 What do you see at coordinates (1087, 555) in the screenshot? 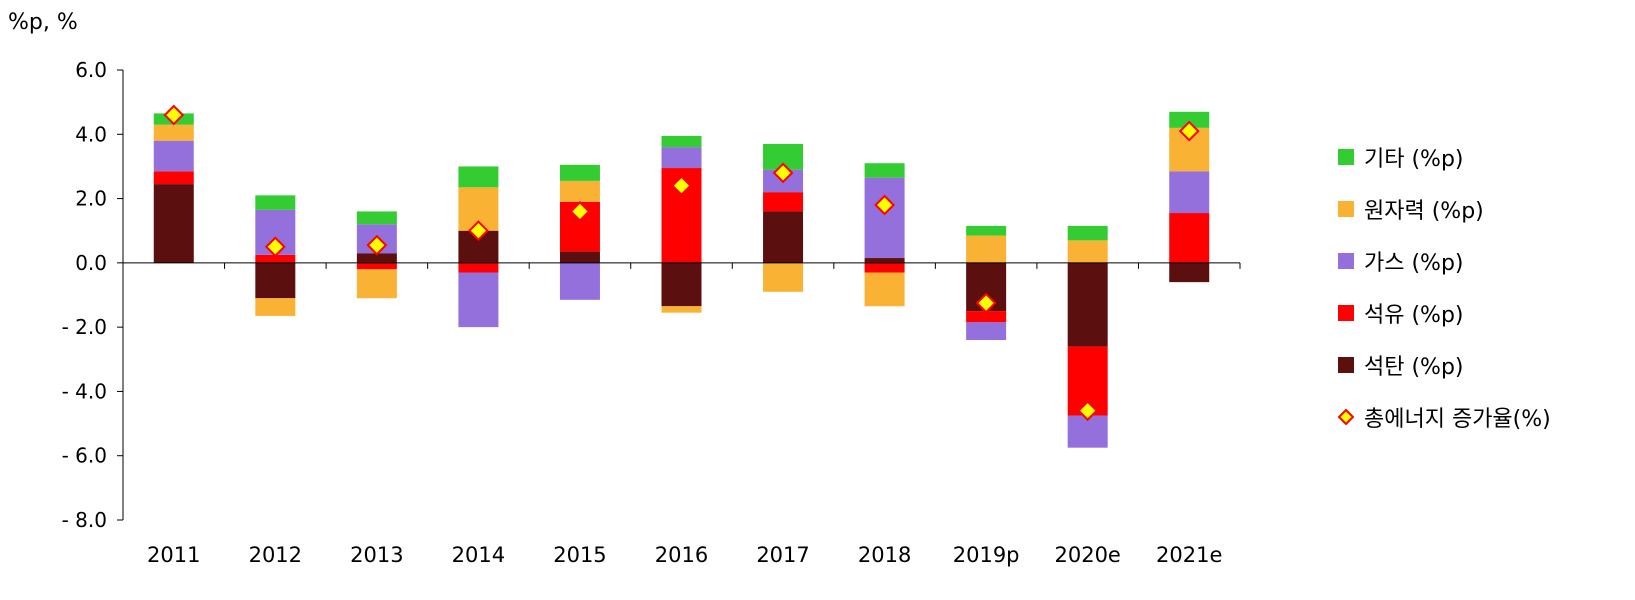
I see `x-tick-label: 2020e` at bounding box center [1087, 555].